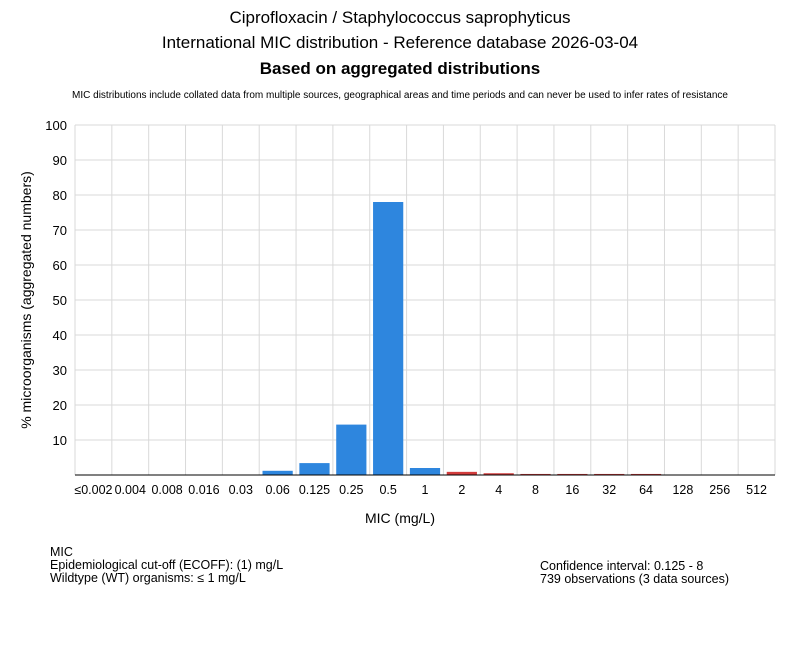  What do you see at coordinates (277, 490) in the screenshot?
I see `x-tick-label: 0.06` at bounding box center [277, 490].